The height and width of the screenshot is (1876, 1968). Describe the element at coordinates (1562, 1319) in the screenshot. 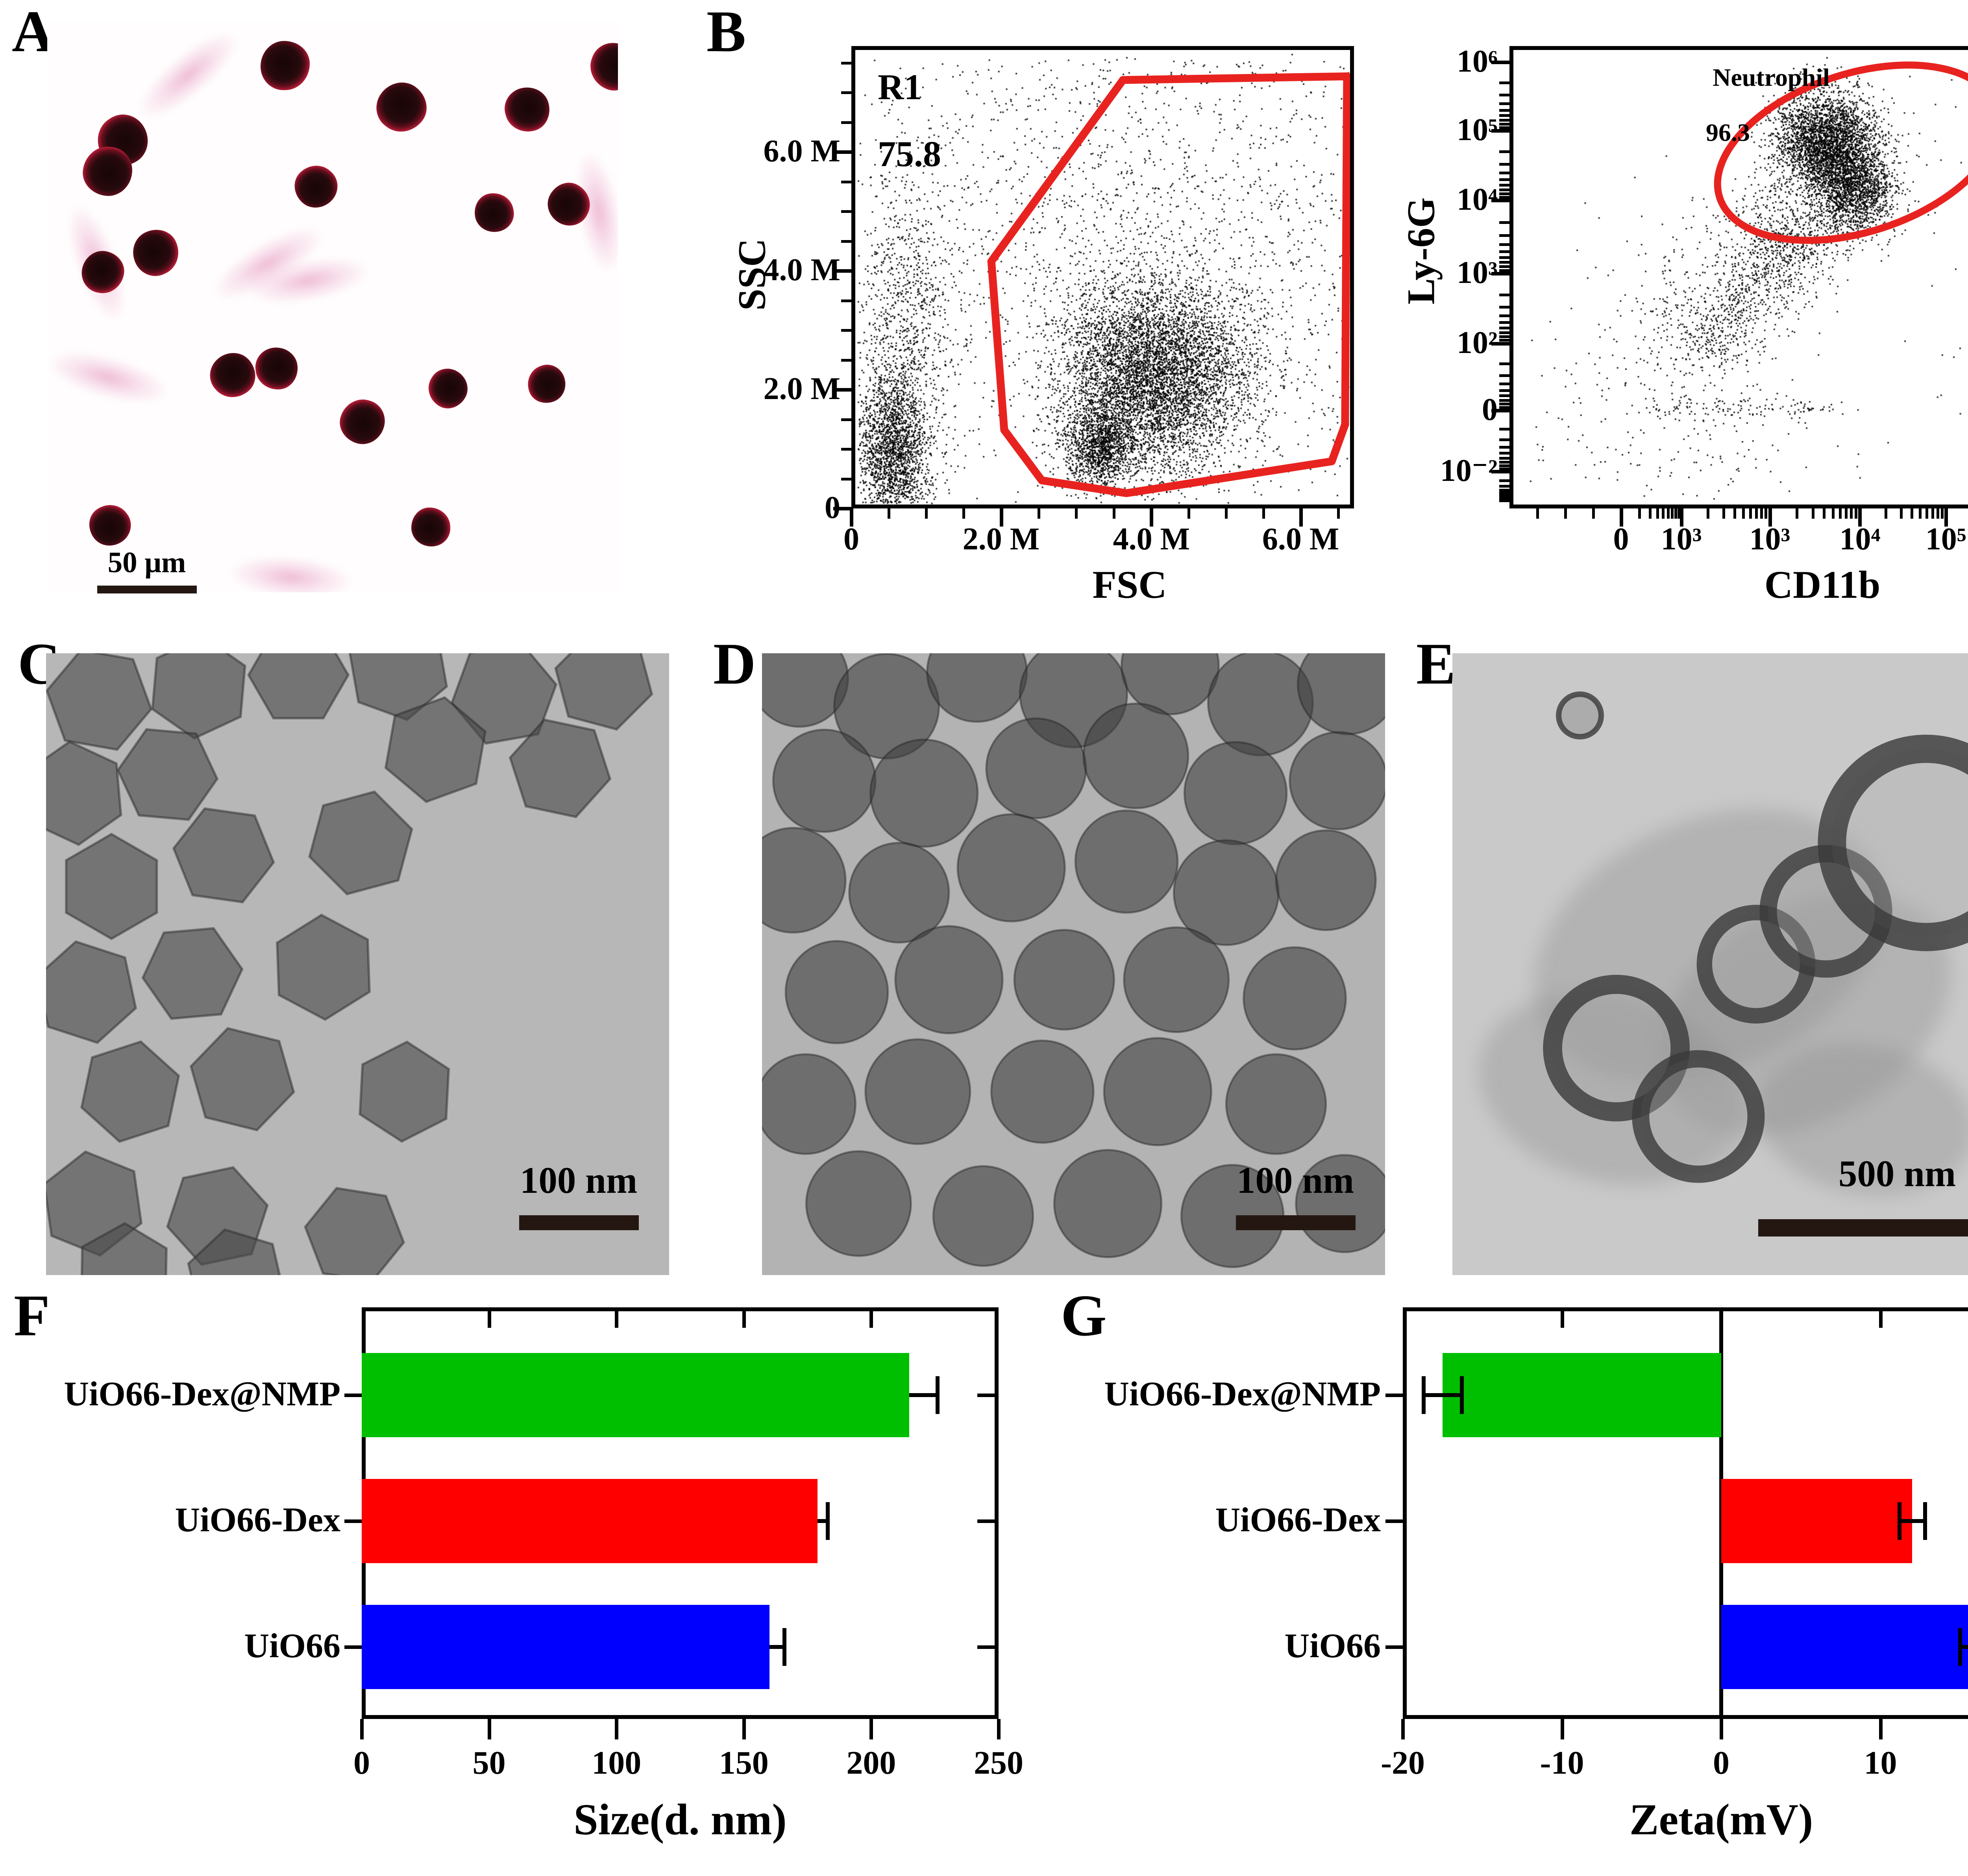

I see `zeta-bar-x-tick-top` at that location.